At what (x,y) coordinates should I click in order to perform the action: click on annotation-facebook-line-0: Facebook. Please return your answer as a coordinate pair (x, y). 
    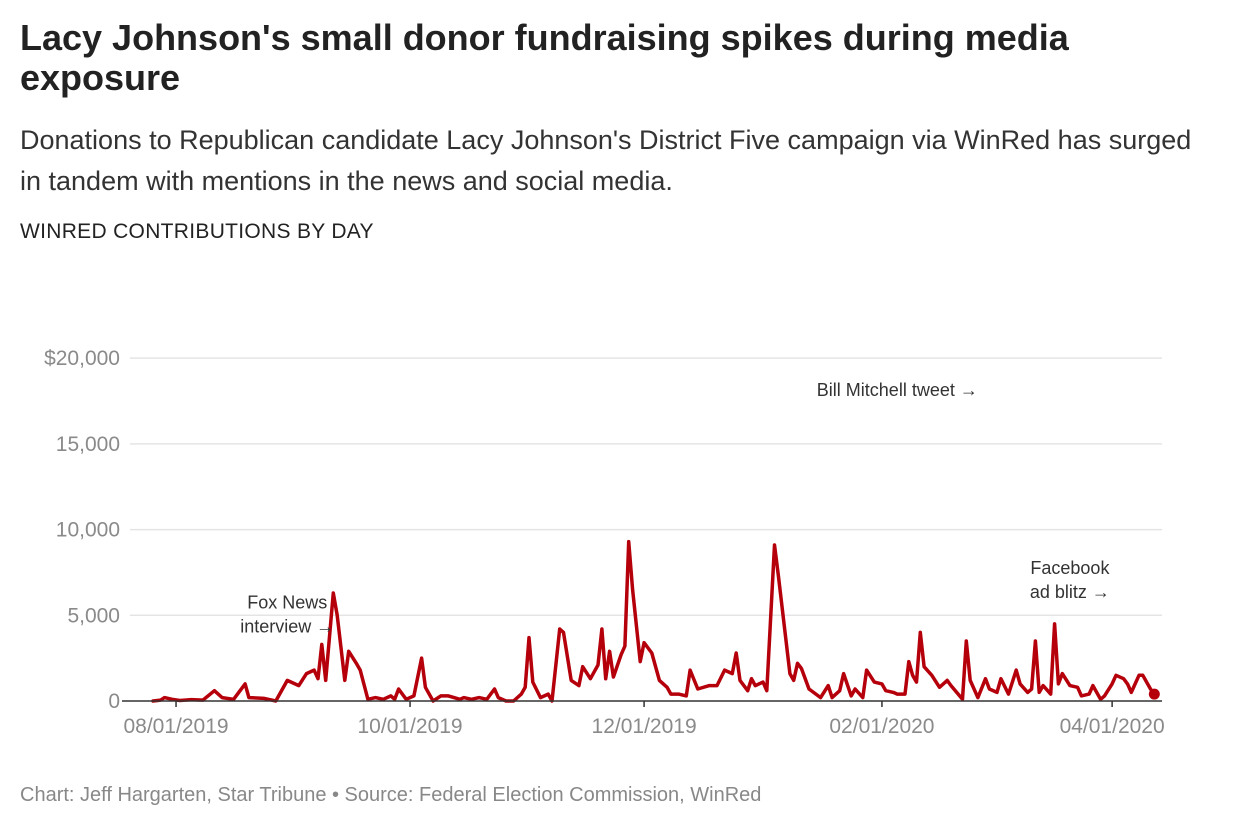
    Looking at the image, I should click on (1070, 568).